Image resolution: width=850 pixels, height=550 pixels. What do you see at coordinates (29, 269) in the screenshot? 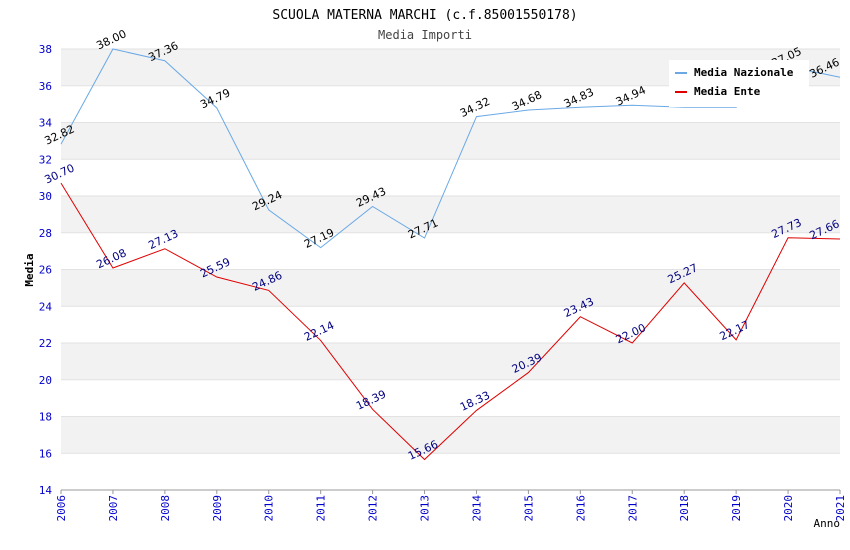
I see `y-axis-label: Media` at bounding box center [29, 269].